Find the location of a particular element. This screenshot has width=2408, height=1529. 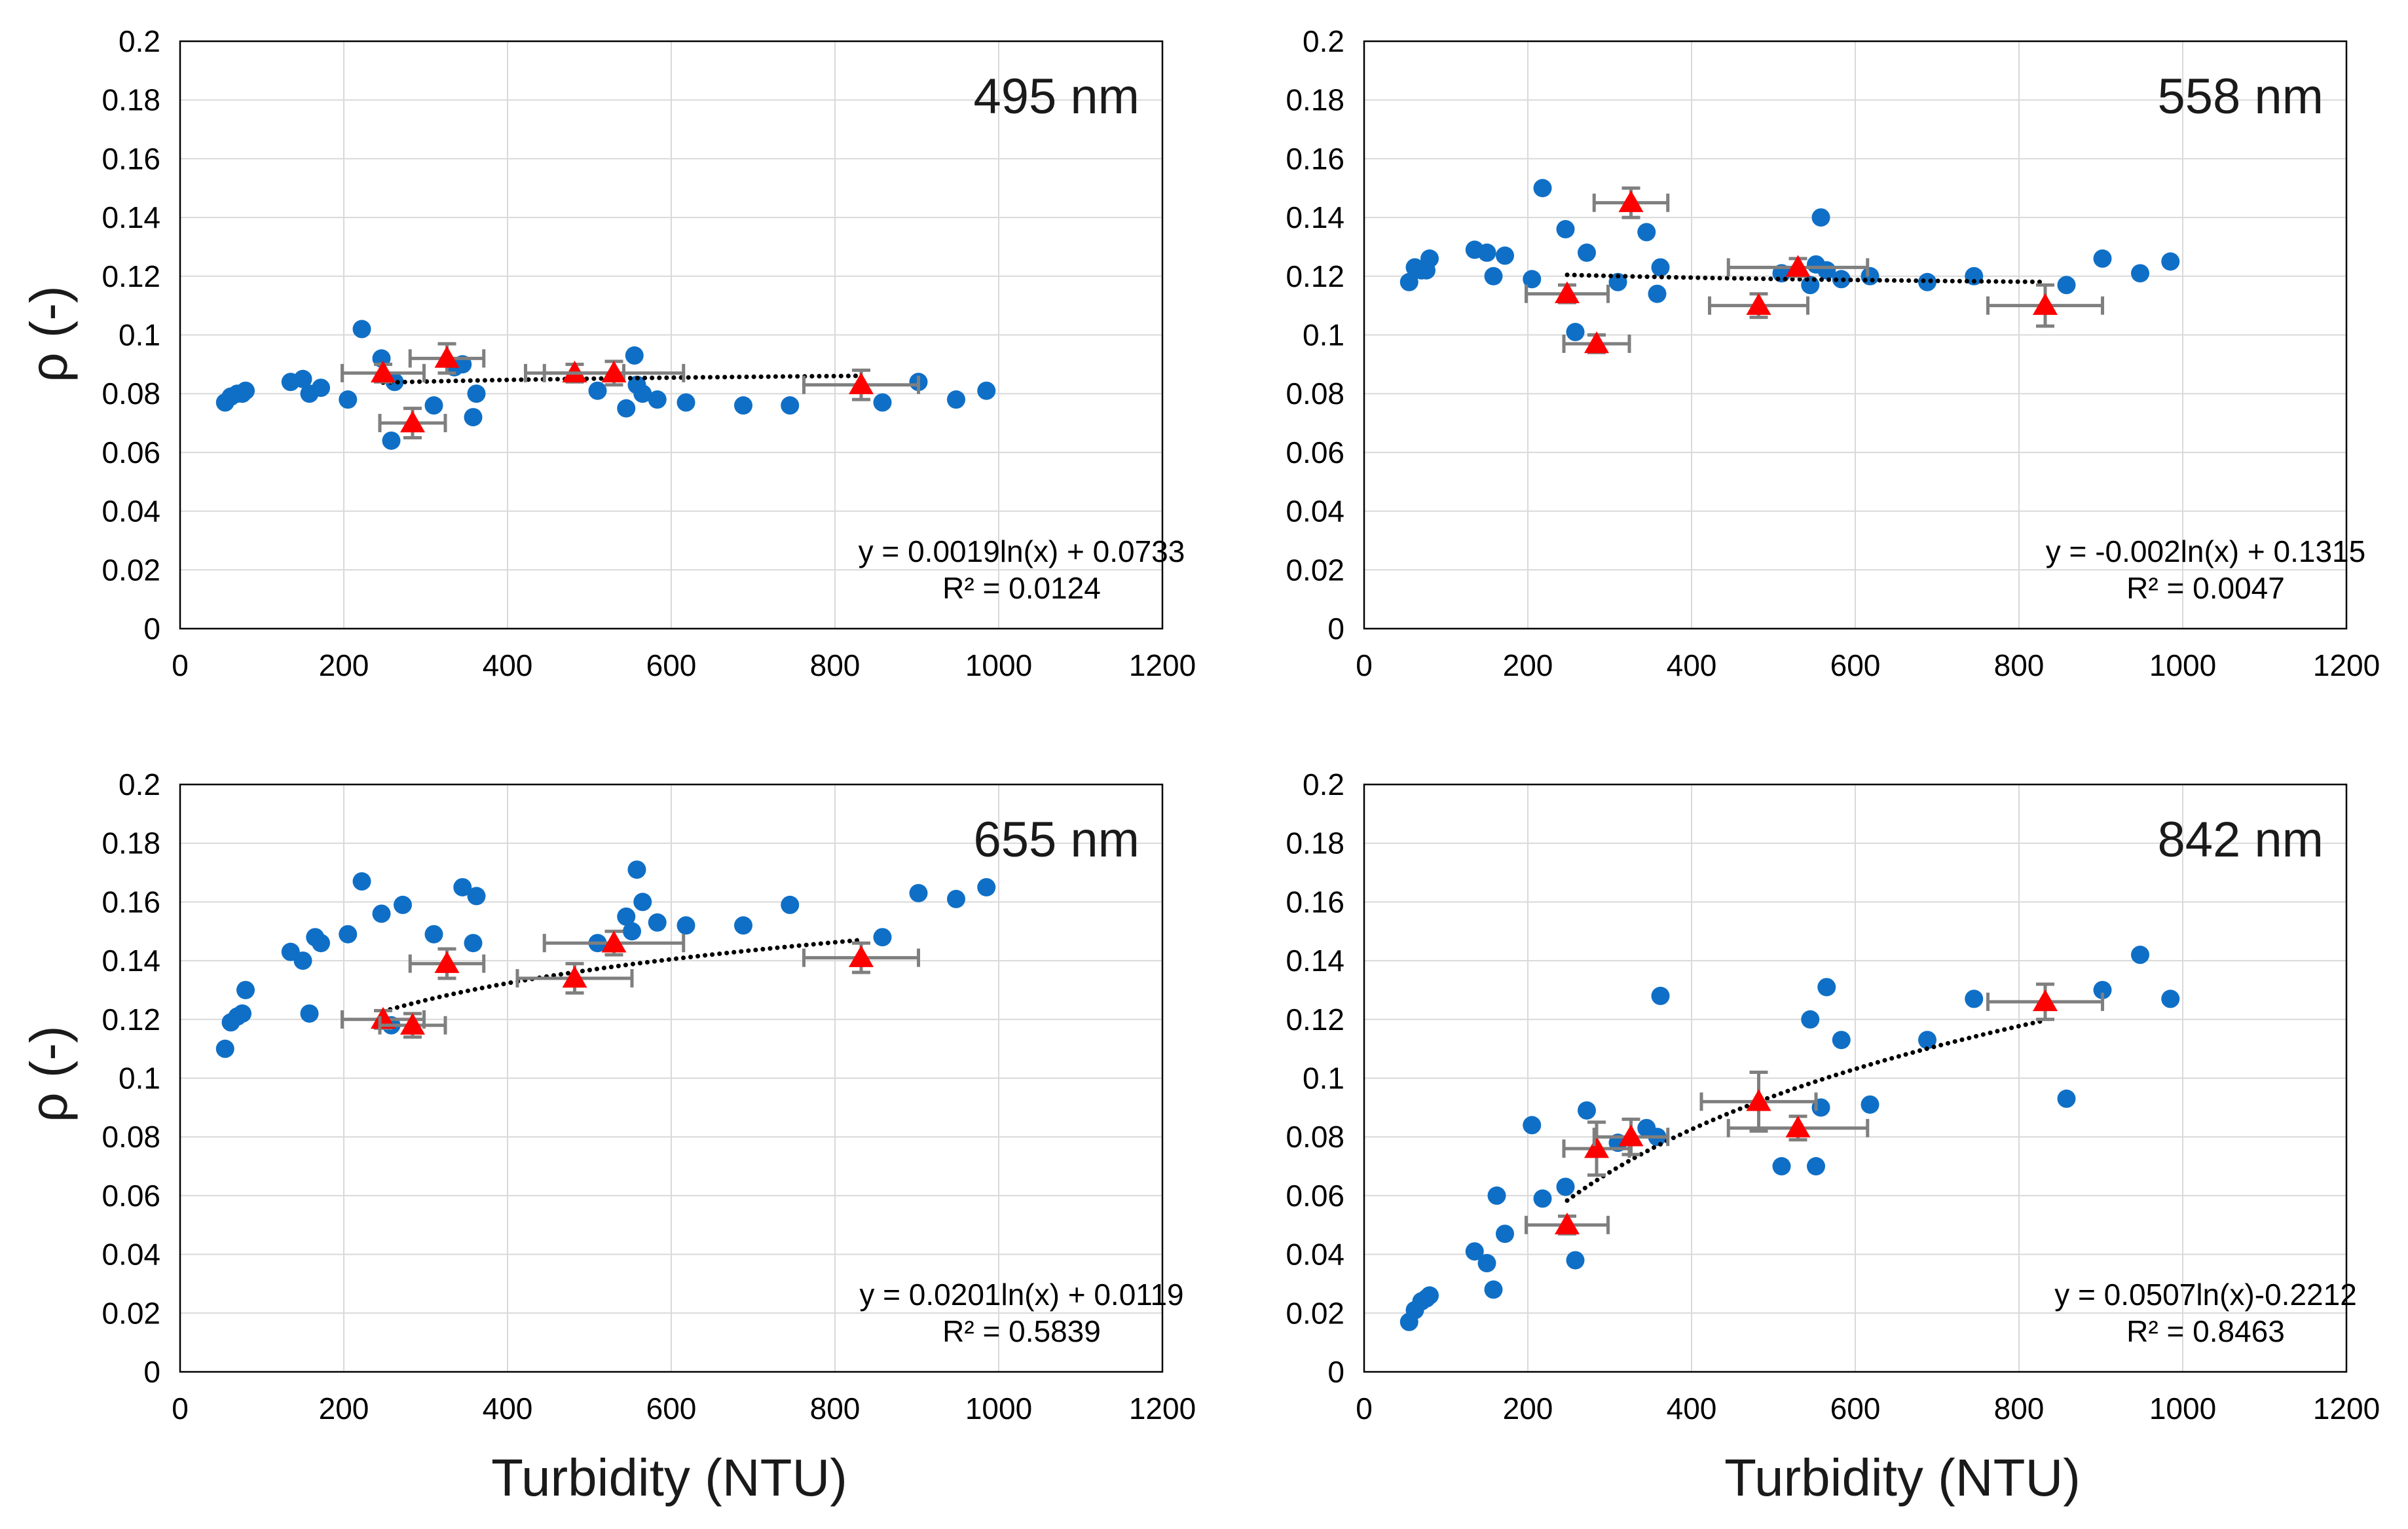

trend-equation: y = -0.002ln(x) + 0.1315 is located at coordinates (2205, 551).